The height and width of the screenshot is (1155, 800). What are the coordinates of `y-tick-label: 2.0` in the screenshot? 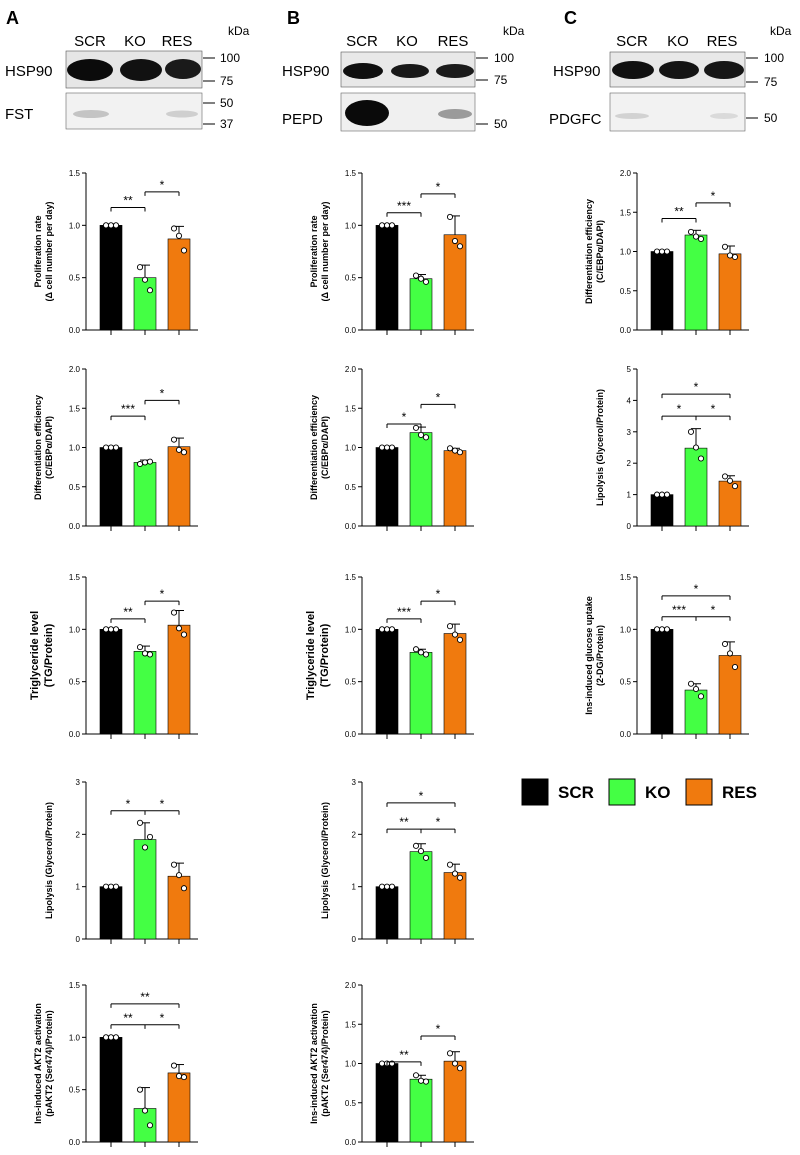 It's located at (626, 173).